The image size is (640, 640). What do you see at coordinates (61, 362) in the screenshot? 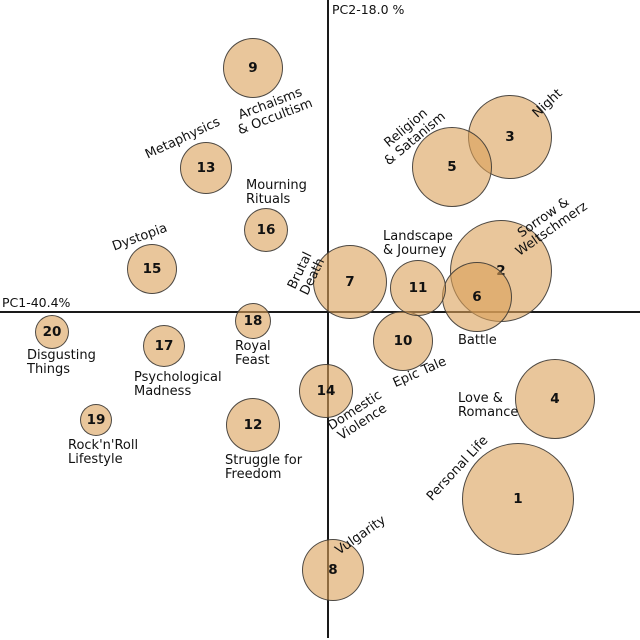
I see `topic-label-disgusting-things: Disgusting Things` at bounding box center [61, 362].